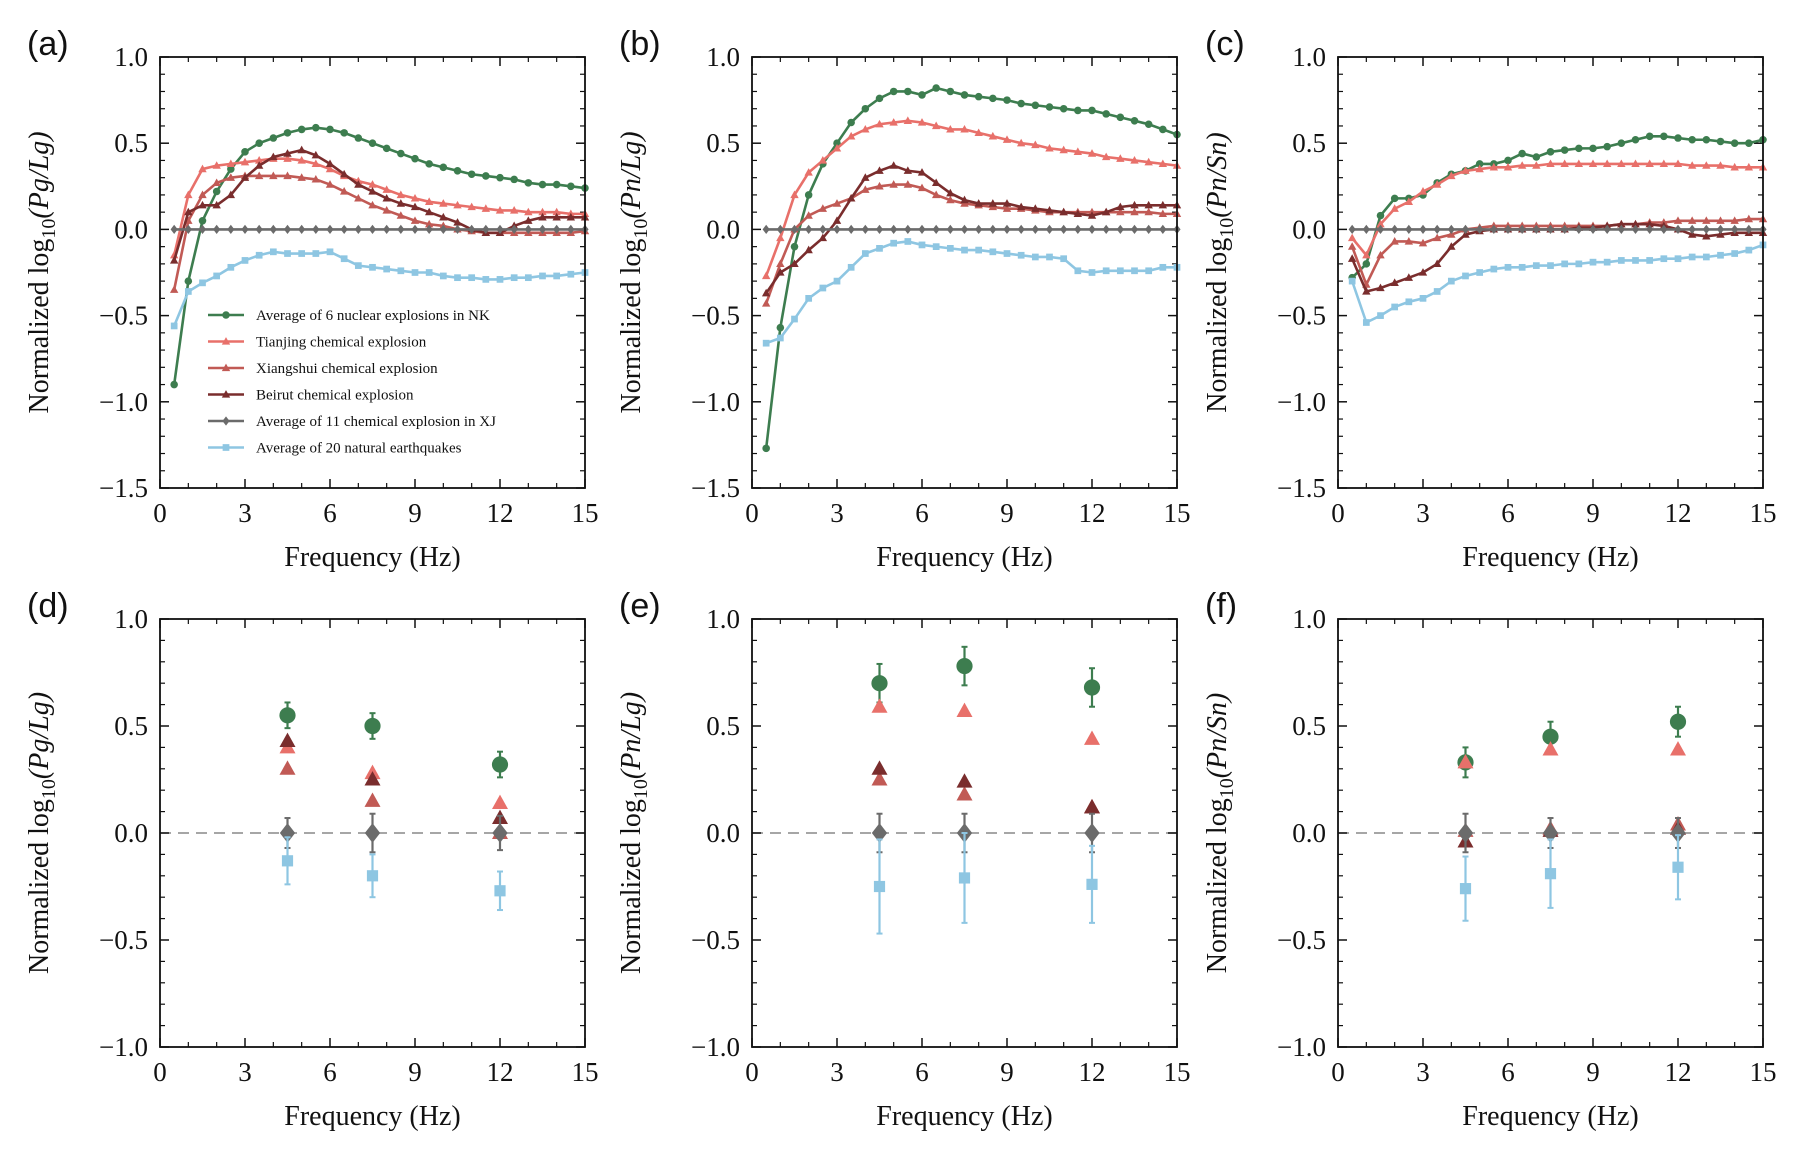 The width and height of the screenshot is (1798, 1160). What do you see at coordinates (226, 315) in the screenshot?
I see `legend-swatch-marker` at bounding box center [226, 315].